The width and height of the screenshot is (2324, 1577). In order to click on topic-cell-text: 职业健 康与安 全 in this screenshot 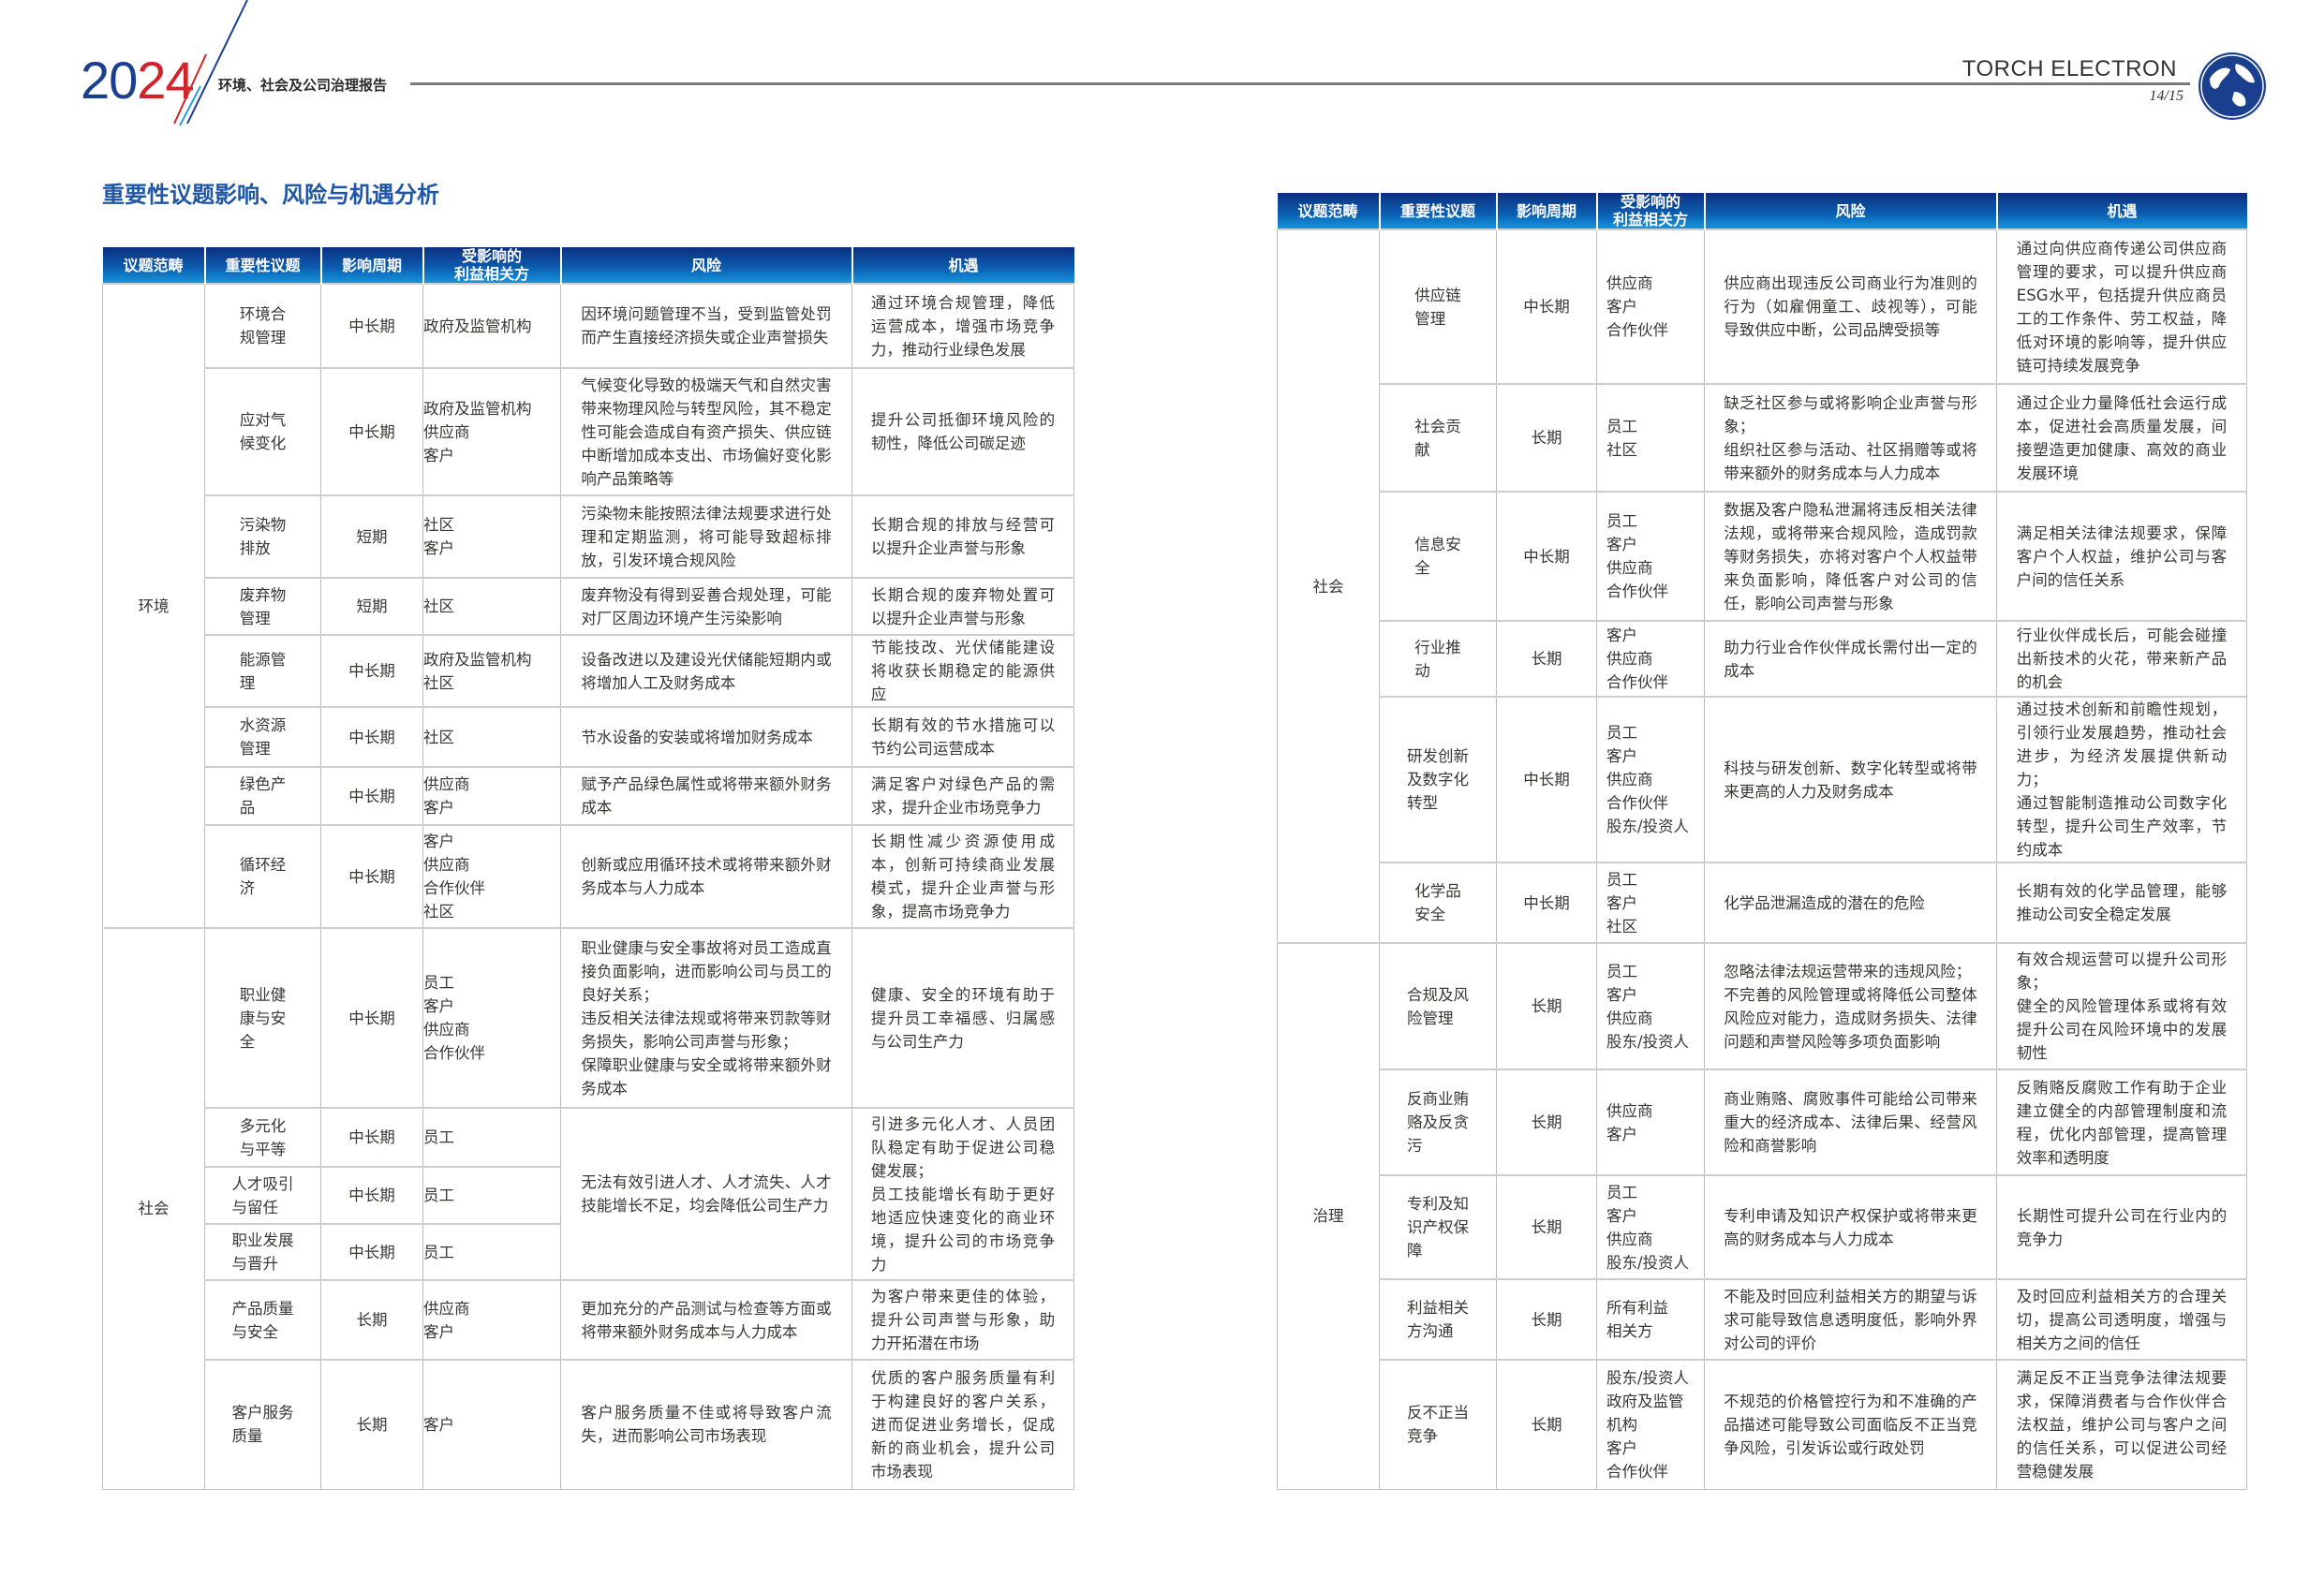, I will do `click(263, 1018)`.